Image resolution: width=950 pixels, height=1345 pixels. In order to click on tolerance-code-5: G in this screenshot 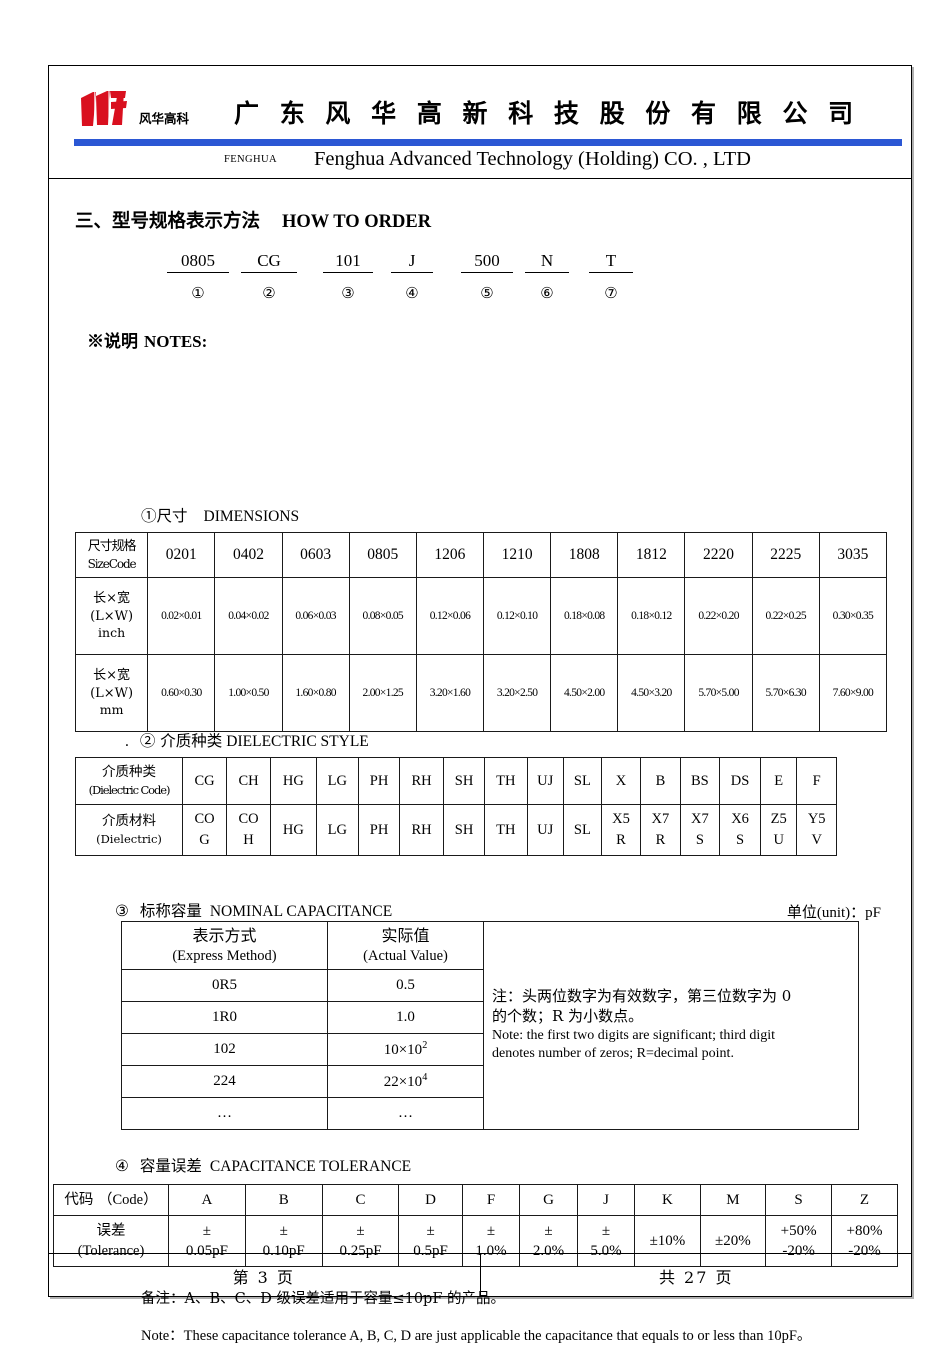, I will do `click(548, 1200)`.